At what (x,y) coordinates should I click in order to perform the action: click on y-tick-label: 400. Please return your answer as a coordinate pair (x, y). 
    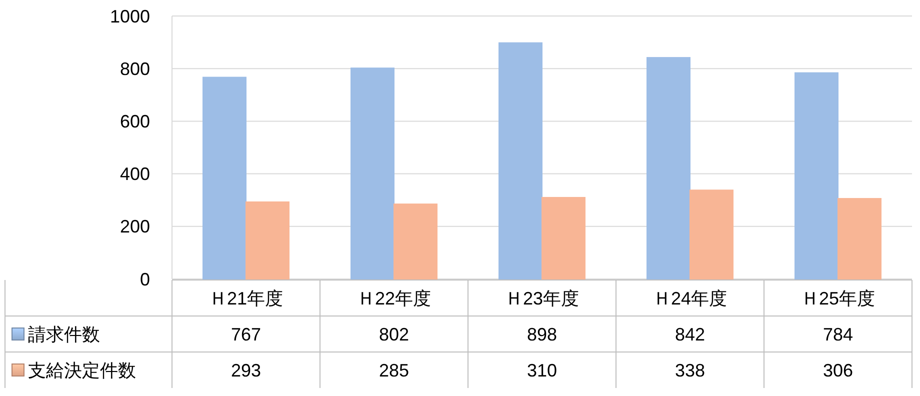
    Looking at the image, I should click on (135, 174).